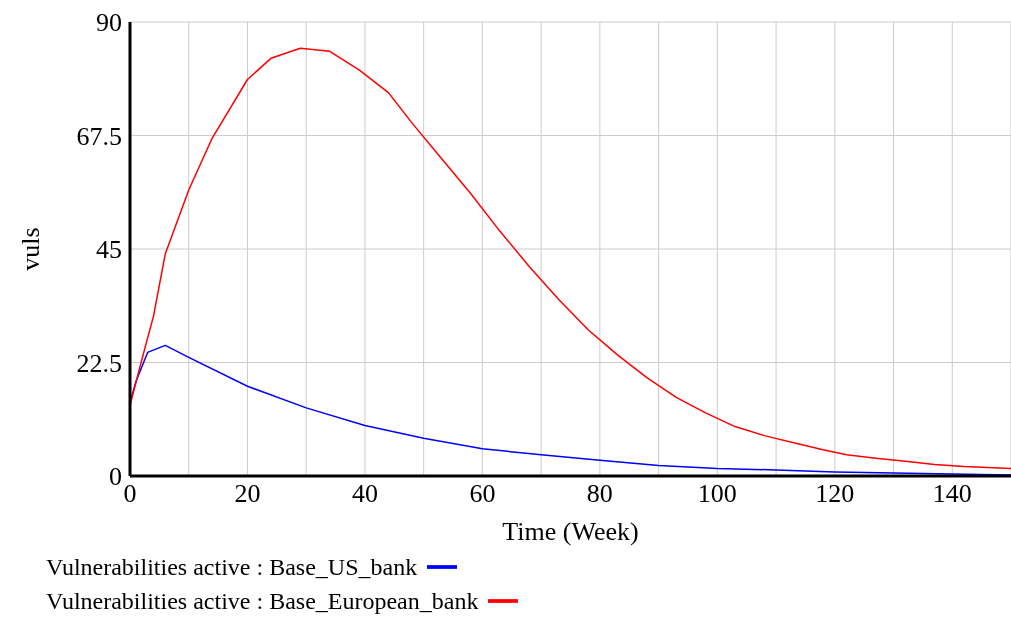 This screenshot has width=1011, height=628. I want to click on x-tick-label: 80, so click(599, 494).